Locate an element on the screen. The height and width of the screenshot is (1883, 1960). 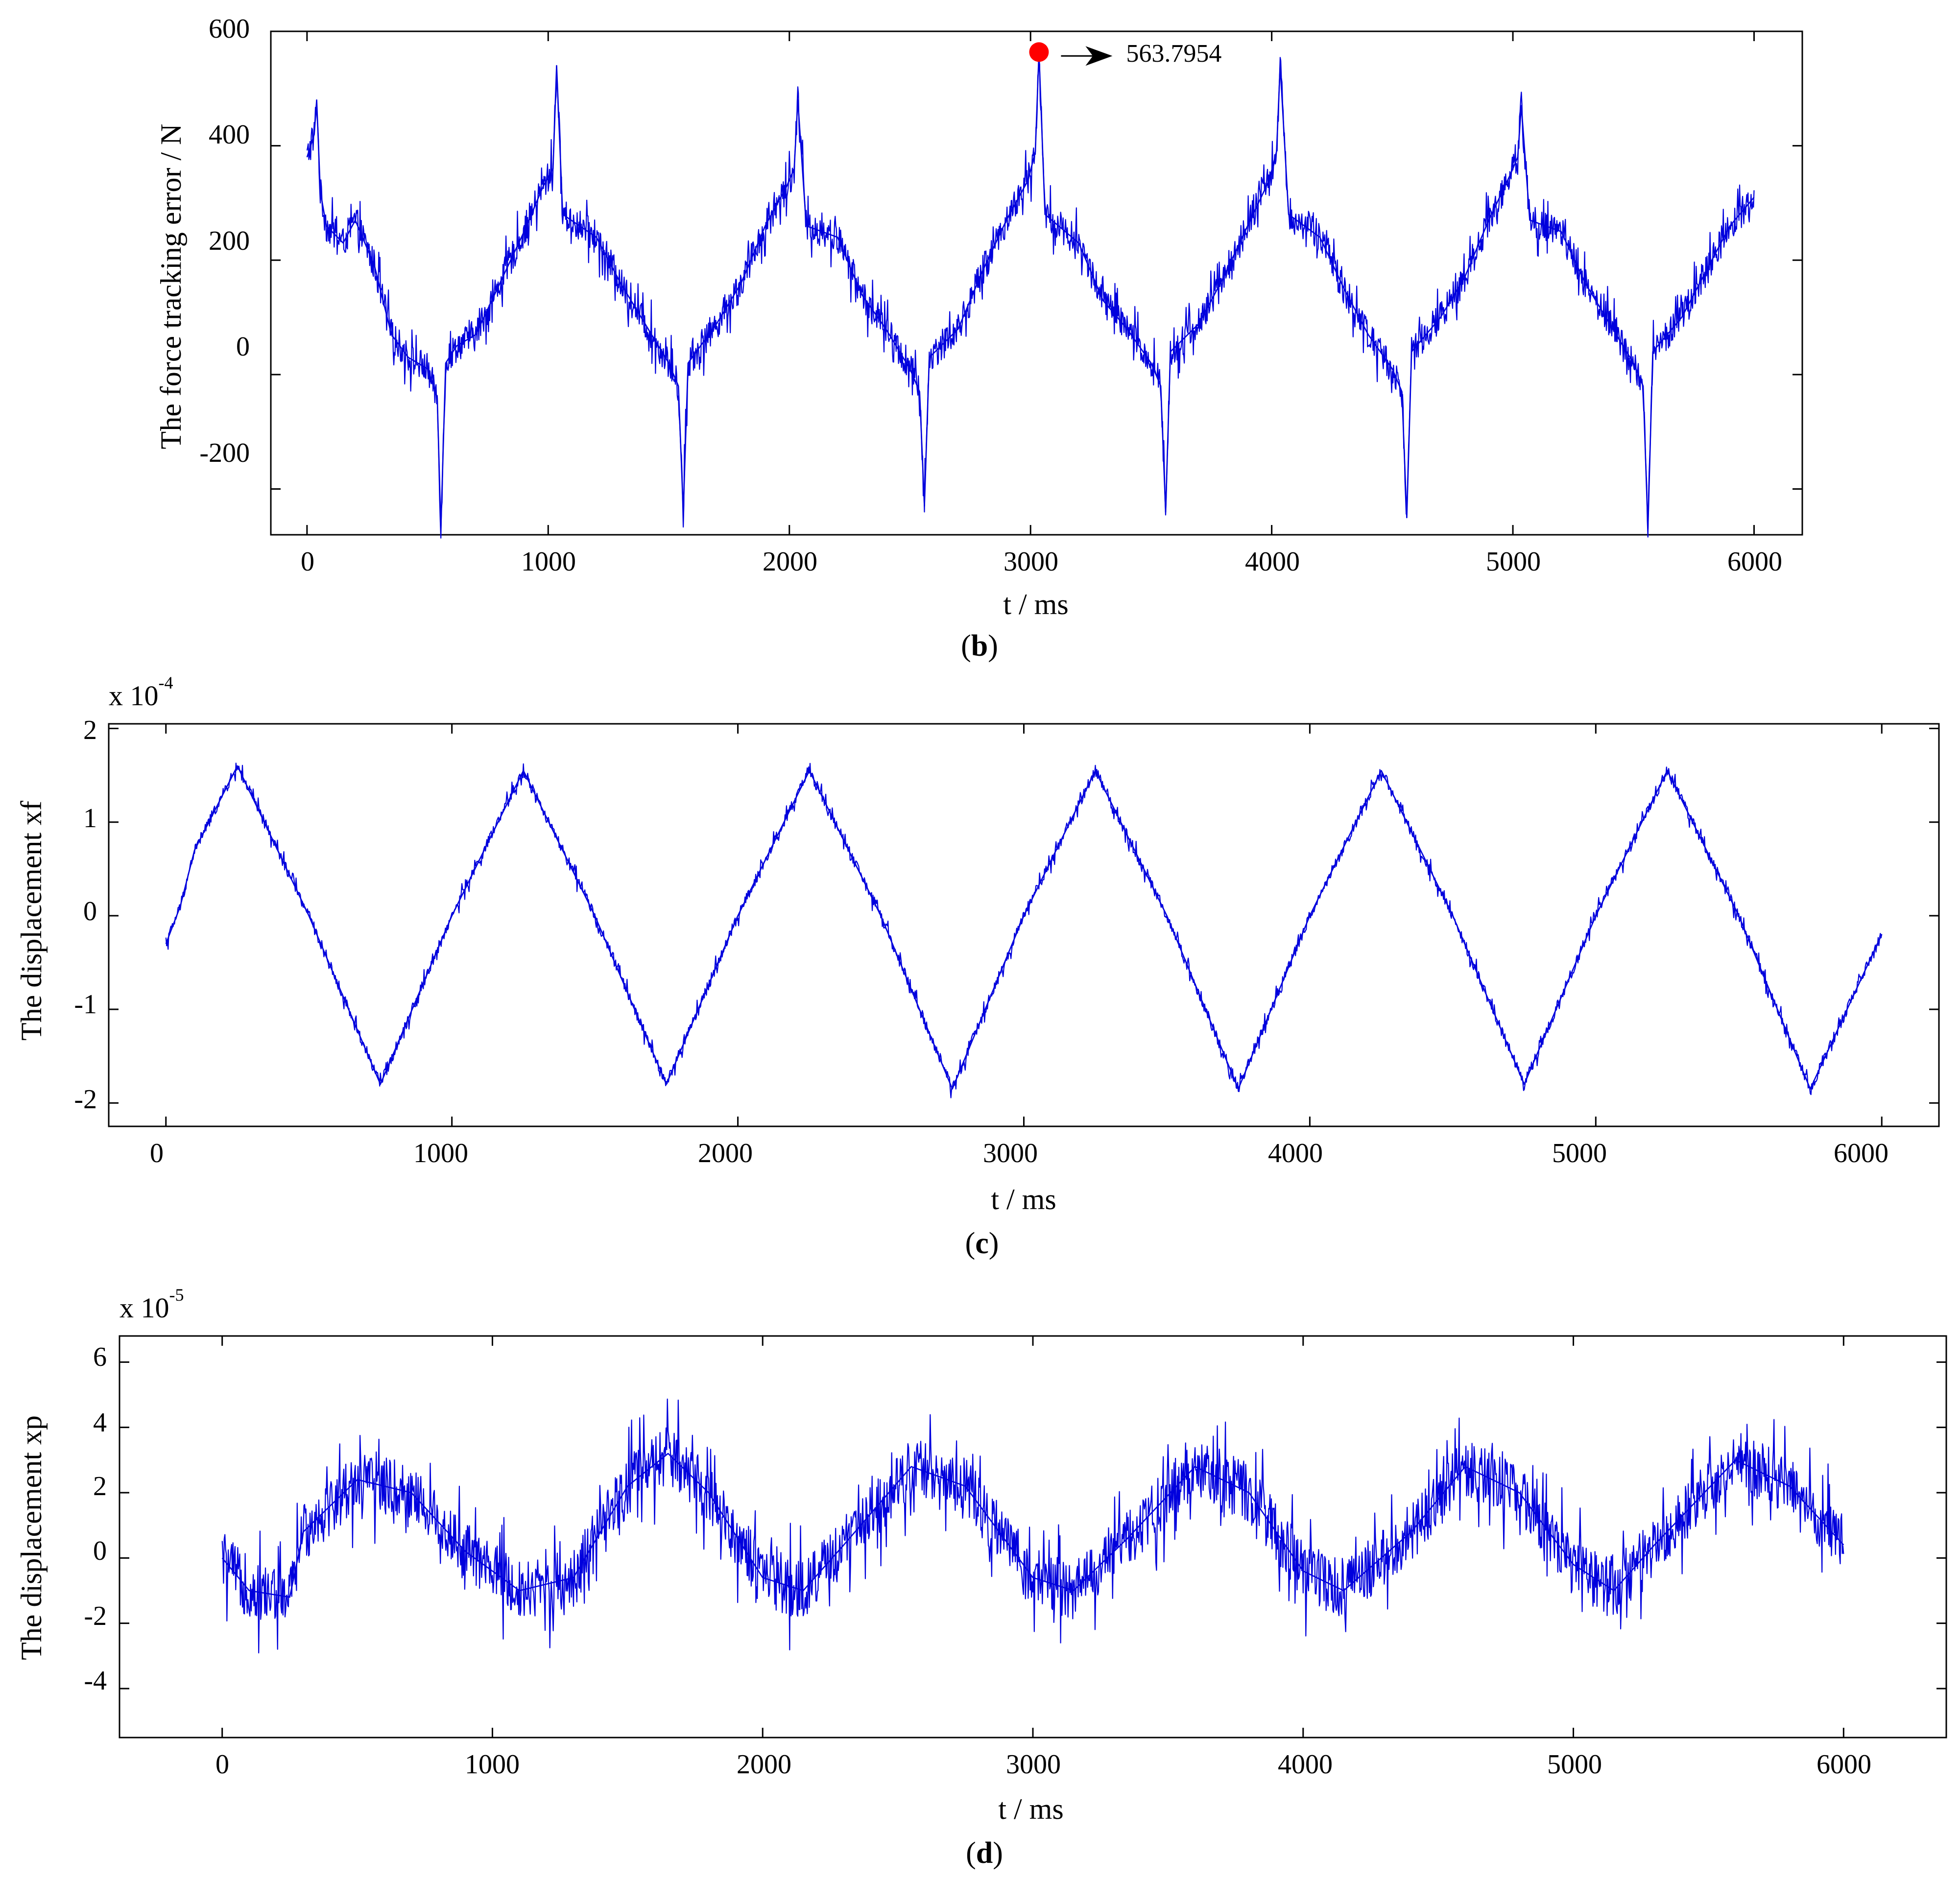
panel-label: (d) is located at coordinates (984, 1853).